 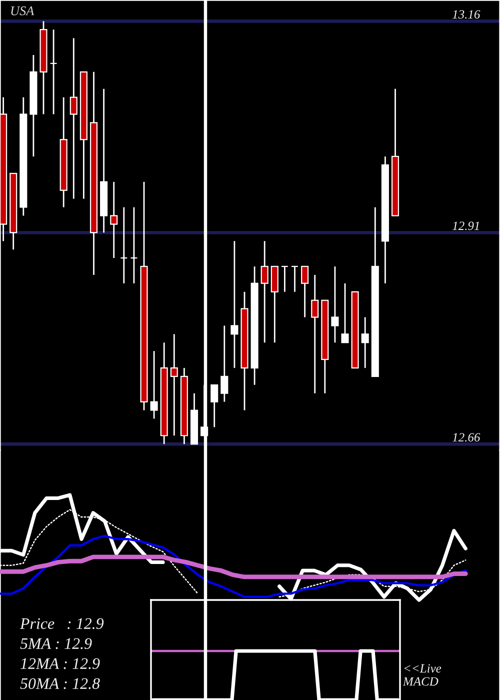 I want to click on y-tick-label: 12.66, so click(x=466, y=437).